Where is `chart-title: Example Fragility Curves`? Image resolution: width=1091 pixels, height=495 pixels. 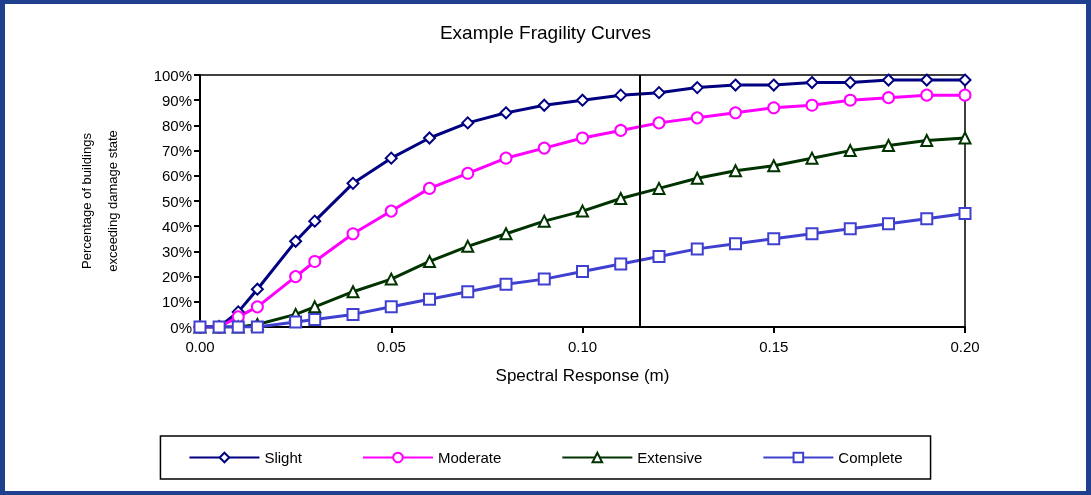
chart-title: Example Fragility Curves is located at coordinates (545, 32).